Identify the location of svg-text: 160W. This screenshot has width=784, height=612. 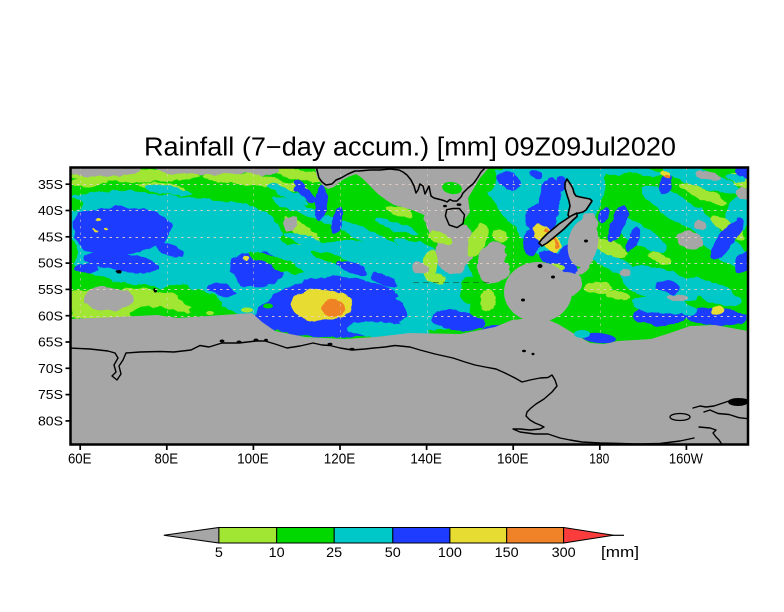
(686, 460).